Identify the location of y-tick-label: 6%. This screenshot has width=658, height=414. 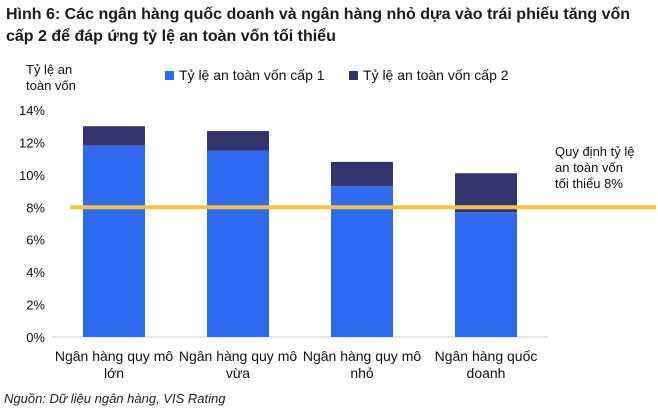
(35, 240).